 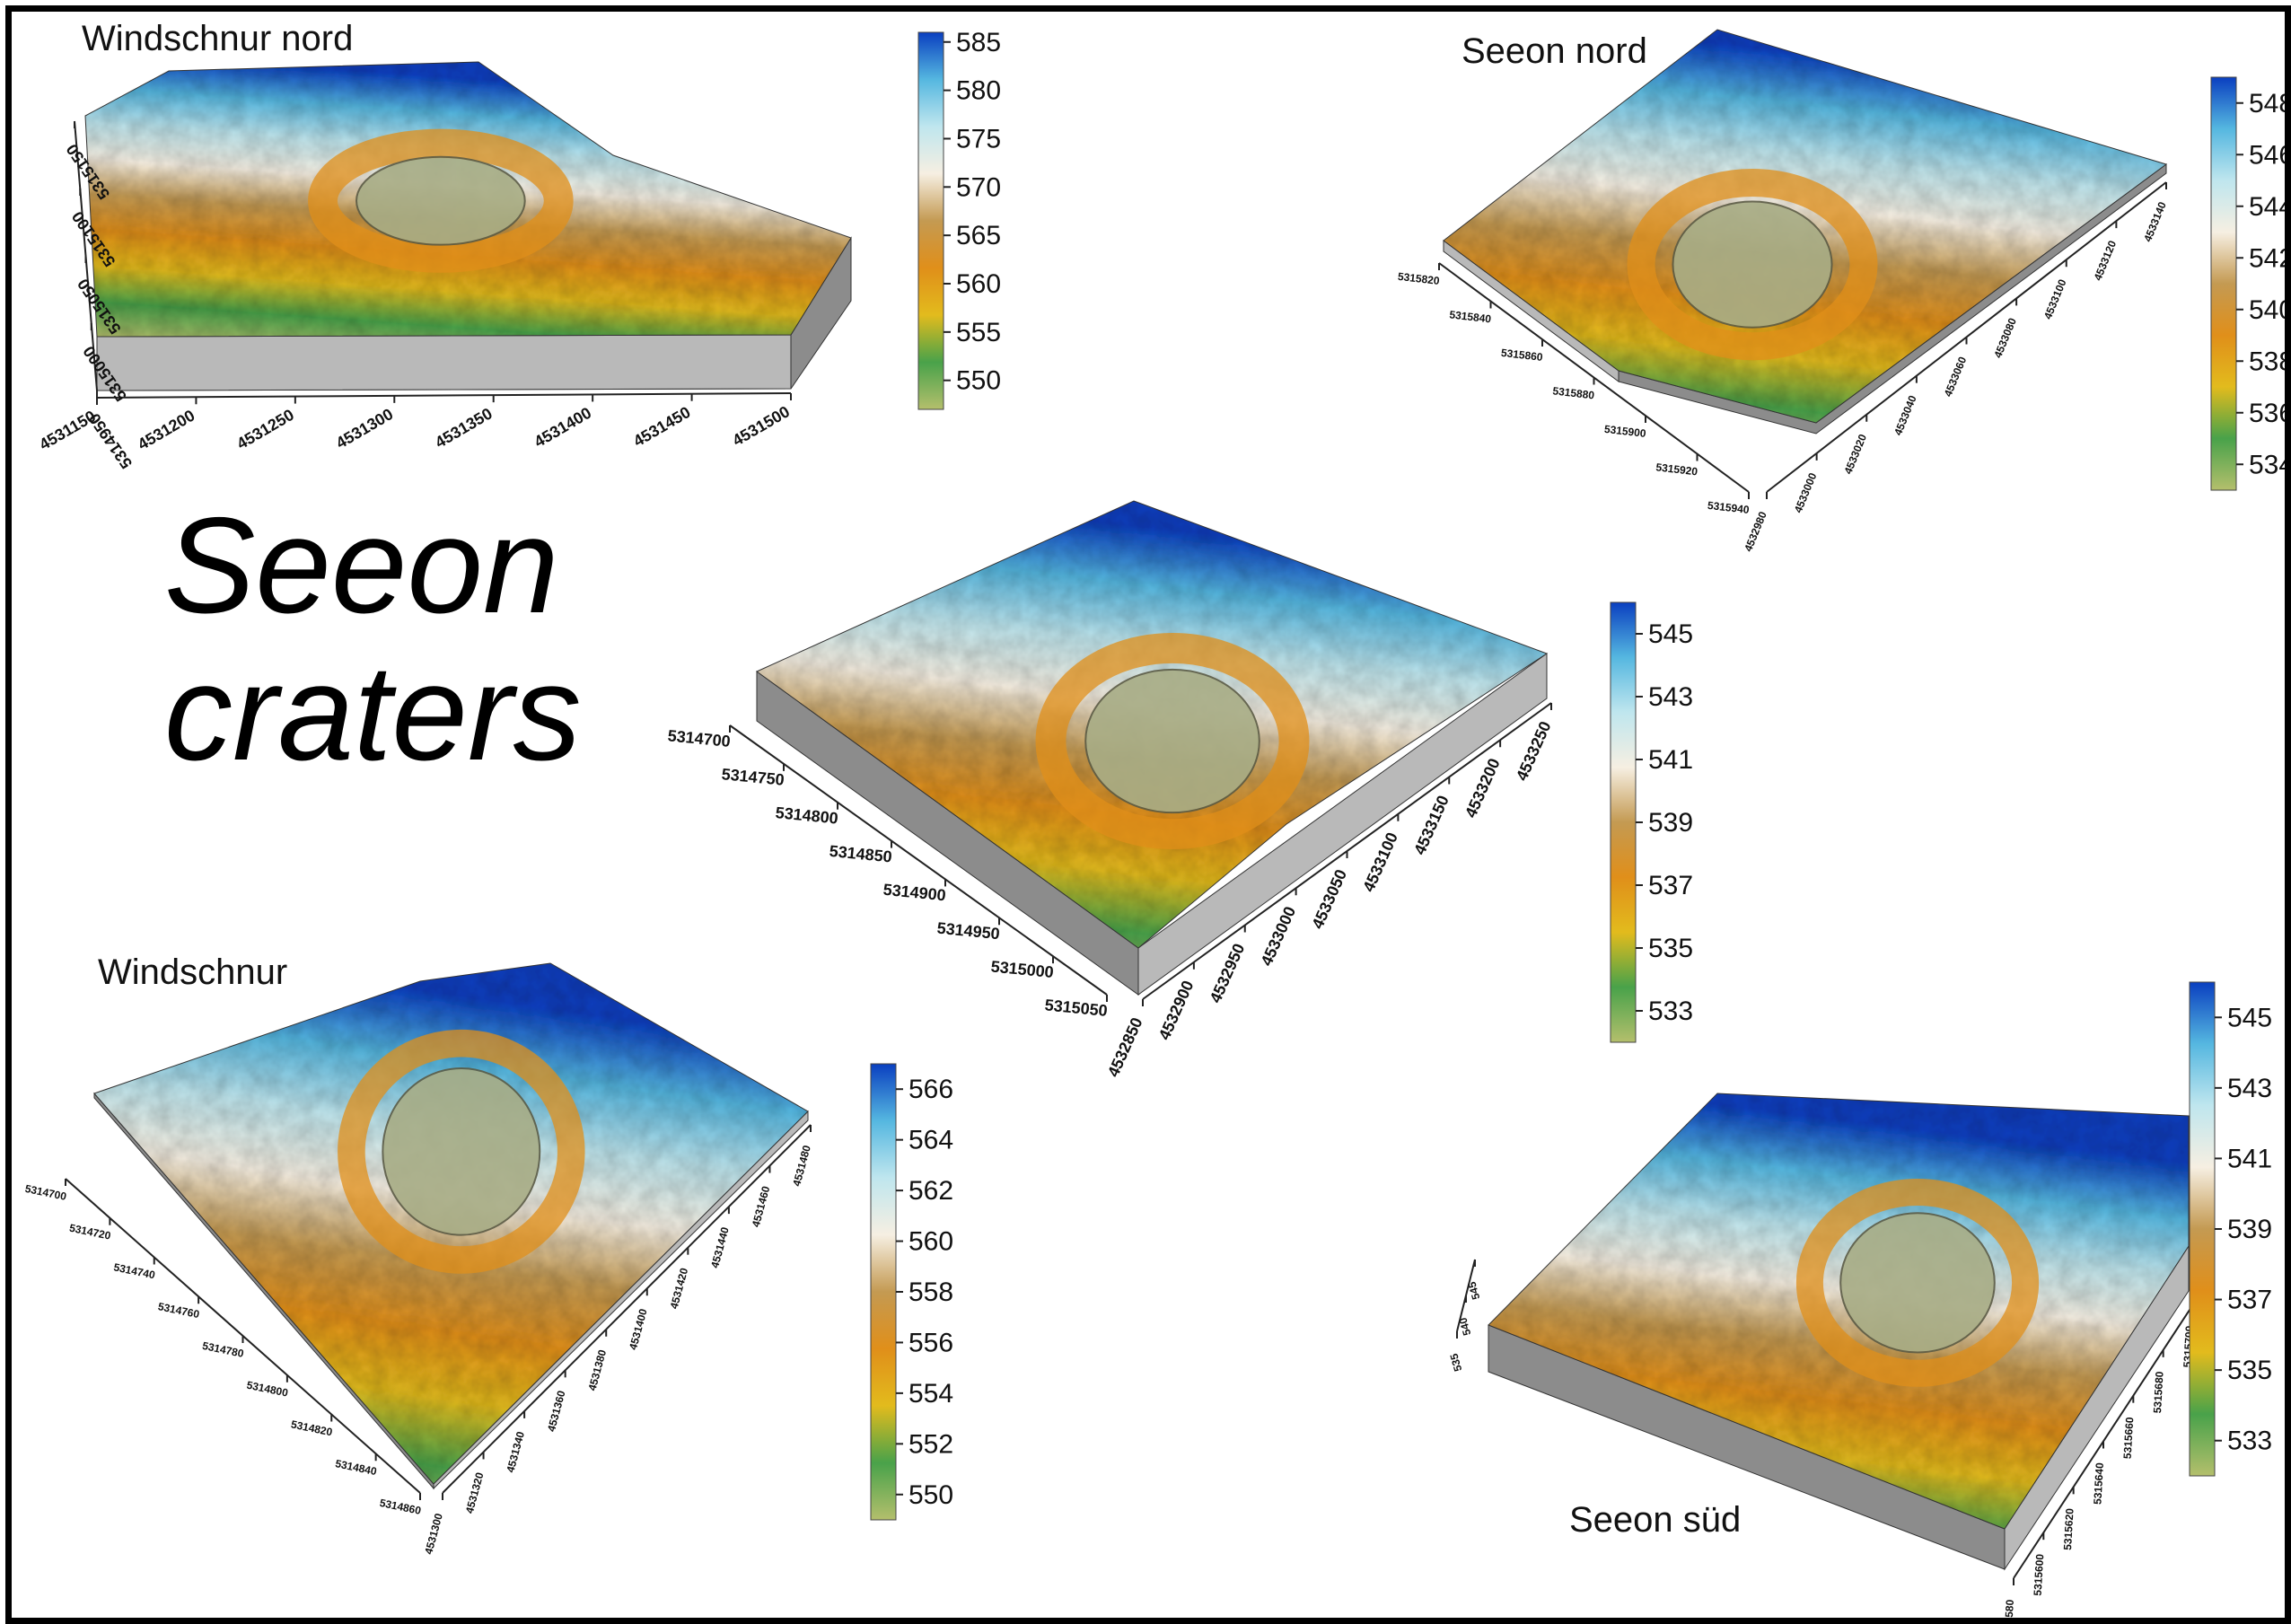 What do you see at coordinates (2270, 361) in the screenshot?
I see `colorbar-tick-label: 538` at bounding box center [2270, 361].